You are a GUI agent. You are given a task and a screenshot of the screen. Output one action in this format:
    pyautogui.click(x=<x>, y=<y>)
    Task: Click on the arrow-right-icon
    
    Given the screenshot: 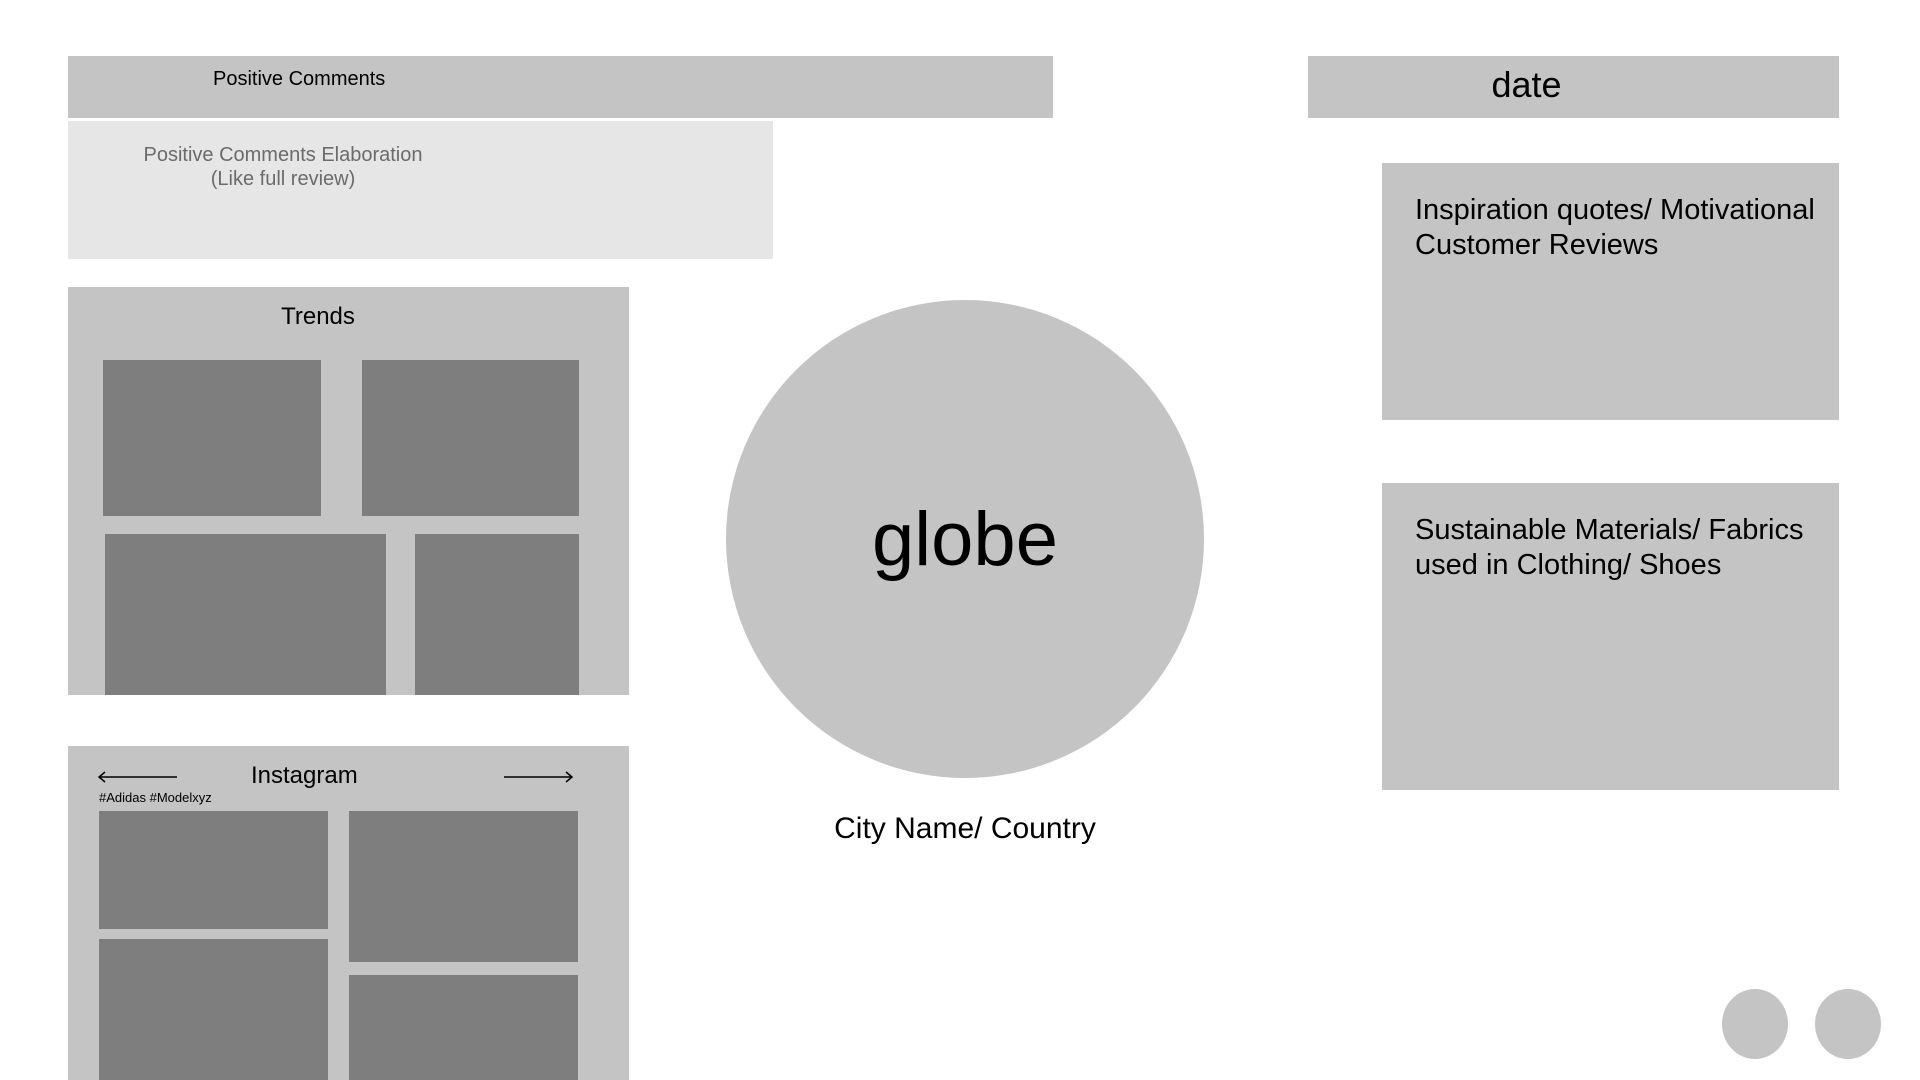 What is the action you would take?
    pyautogui.click(x=539, y=774)
    